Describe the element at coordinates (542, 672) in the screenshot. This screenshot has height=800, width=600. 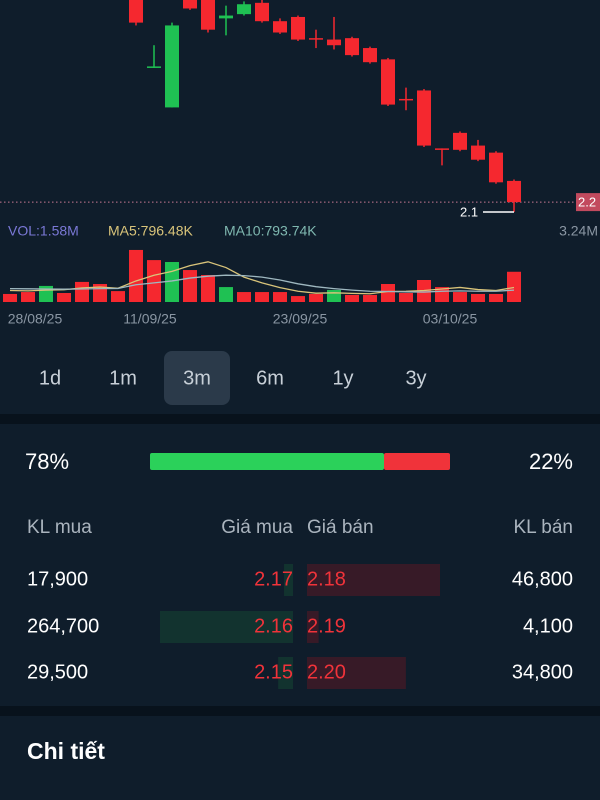
I see `sell-volume: 34,800` at that location.